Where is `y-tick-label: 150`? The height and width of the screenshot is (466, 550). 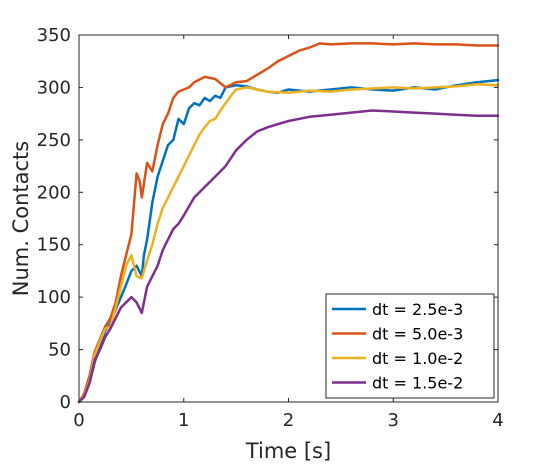 y-tick-label: 150 is located at coordinates (54, 245).